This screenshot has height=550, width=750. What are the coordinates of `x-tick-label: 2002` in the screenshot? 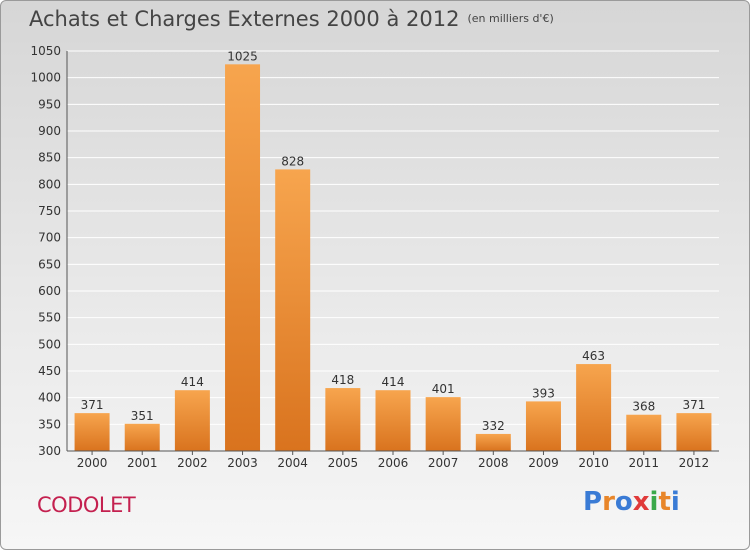 It's located at (192, 463).